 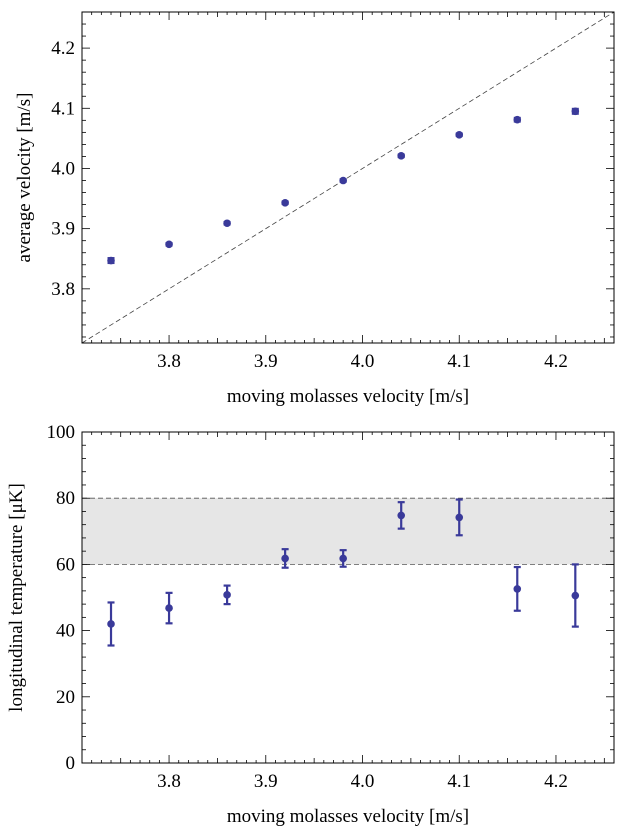 What do you see at coordinates (65, 564) in the screenshot?
I see `y-tick-label: 60` at bounding box center [65, 564].